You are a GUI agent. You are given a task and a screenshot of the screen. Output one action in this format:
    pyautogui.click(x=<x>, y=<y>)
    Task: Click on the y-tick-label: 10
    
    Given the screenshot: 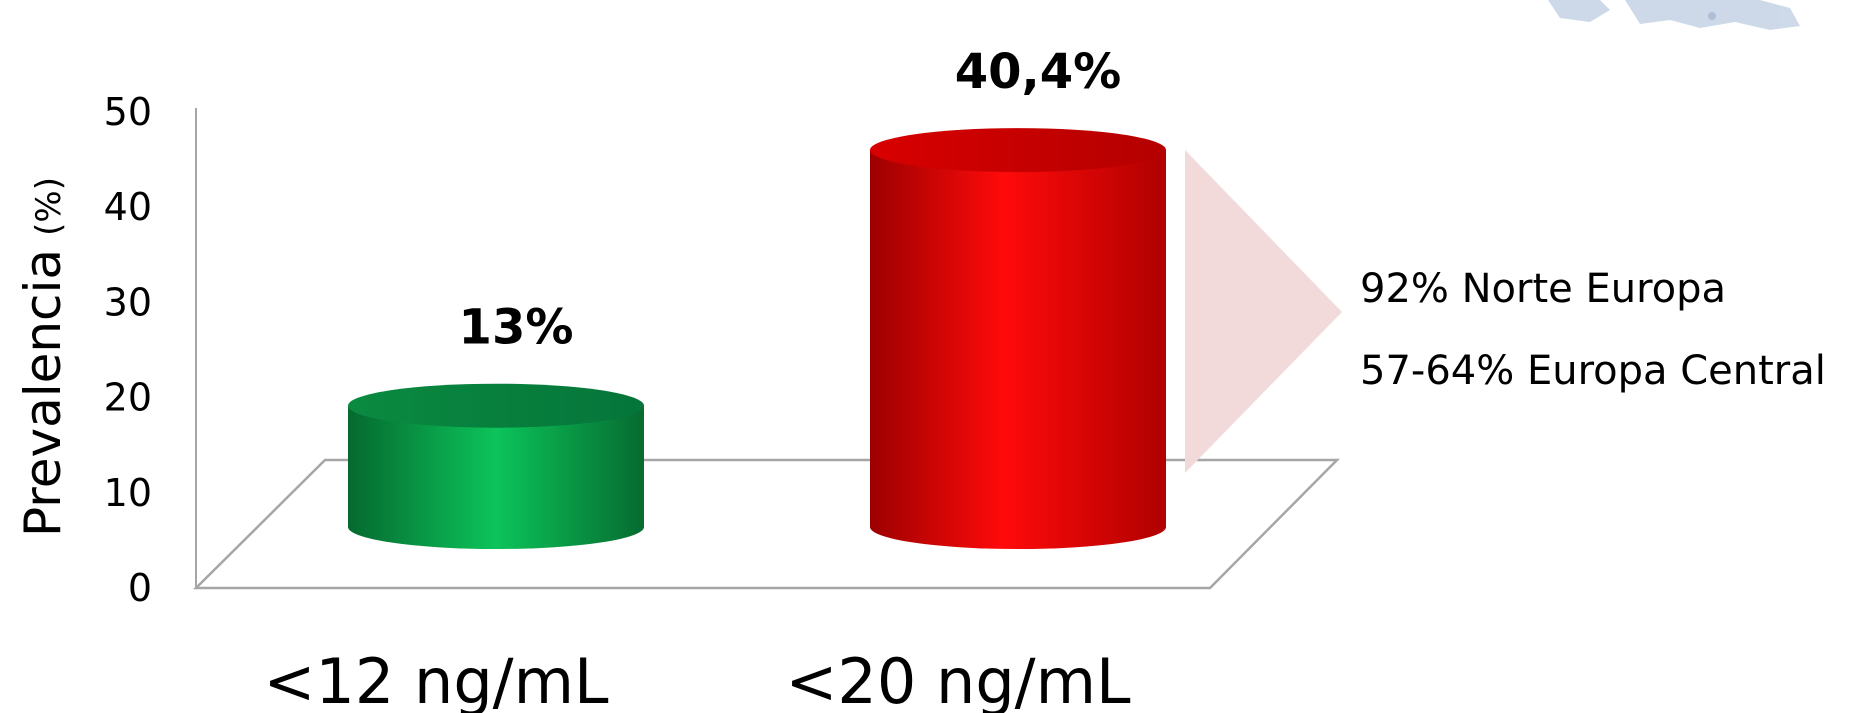 What is the action you would take?
    pyautogui.click(x=128, y=493)
    